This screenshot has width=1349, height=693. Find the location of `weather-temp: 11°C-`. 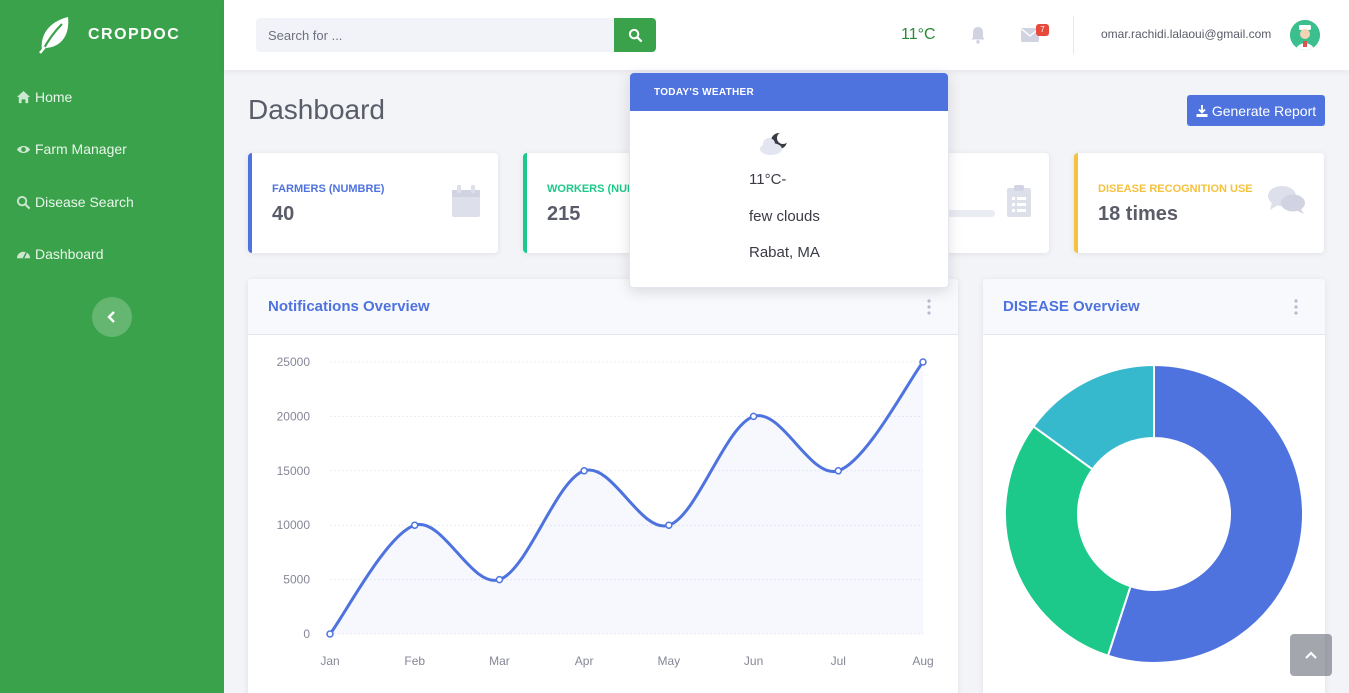

weather-temp: 11°C- is located at coordinates (768, 179).